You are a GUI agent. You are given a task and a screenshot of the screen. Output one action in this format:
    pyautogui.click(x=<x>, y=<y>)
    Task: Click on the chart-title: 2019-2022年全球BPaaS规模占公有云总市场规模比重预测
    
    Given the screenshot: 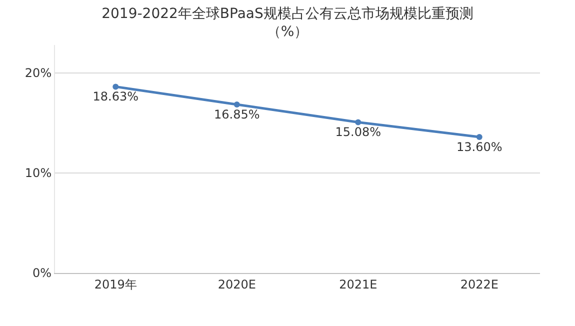 What is the action you would take?
    pyautogui.click(x=288, y=14)
    